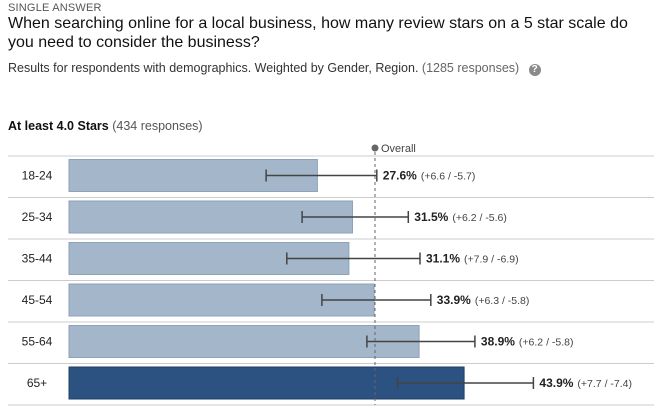 This screenshot has width=661, height=419. I want to click on overall-label: Overall, so click(398, 149).